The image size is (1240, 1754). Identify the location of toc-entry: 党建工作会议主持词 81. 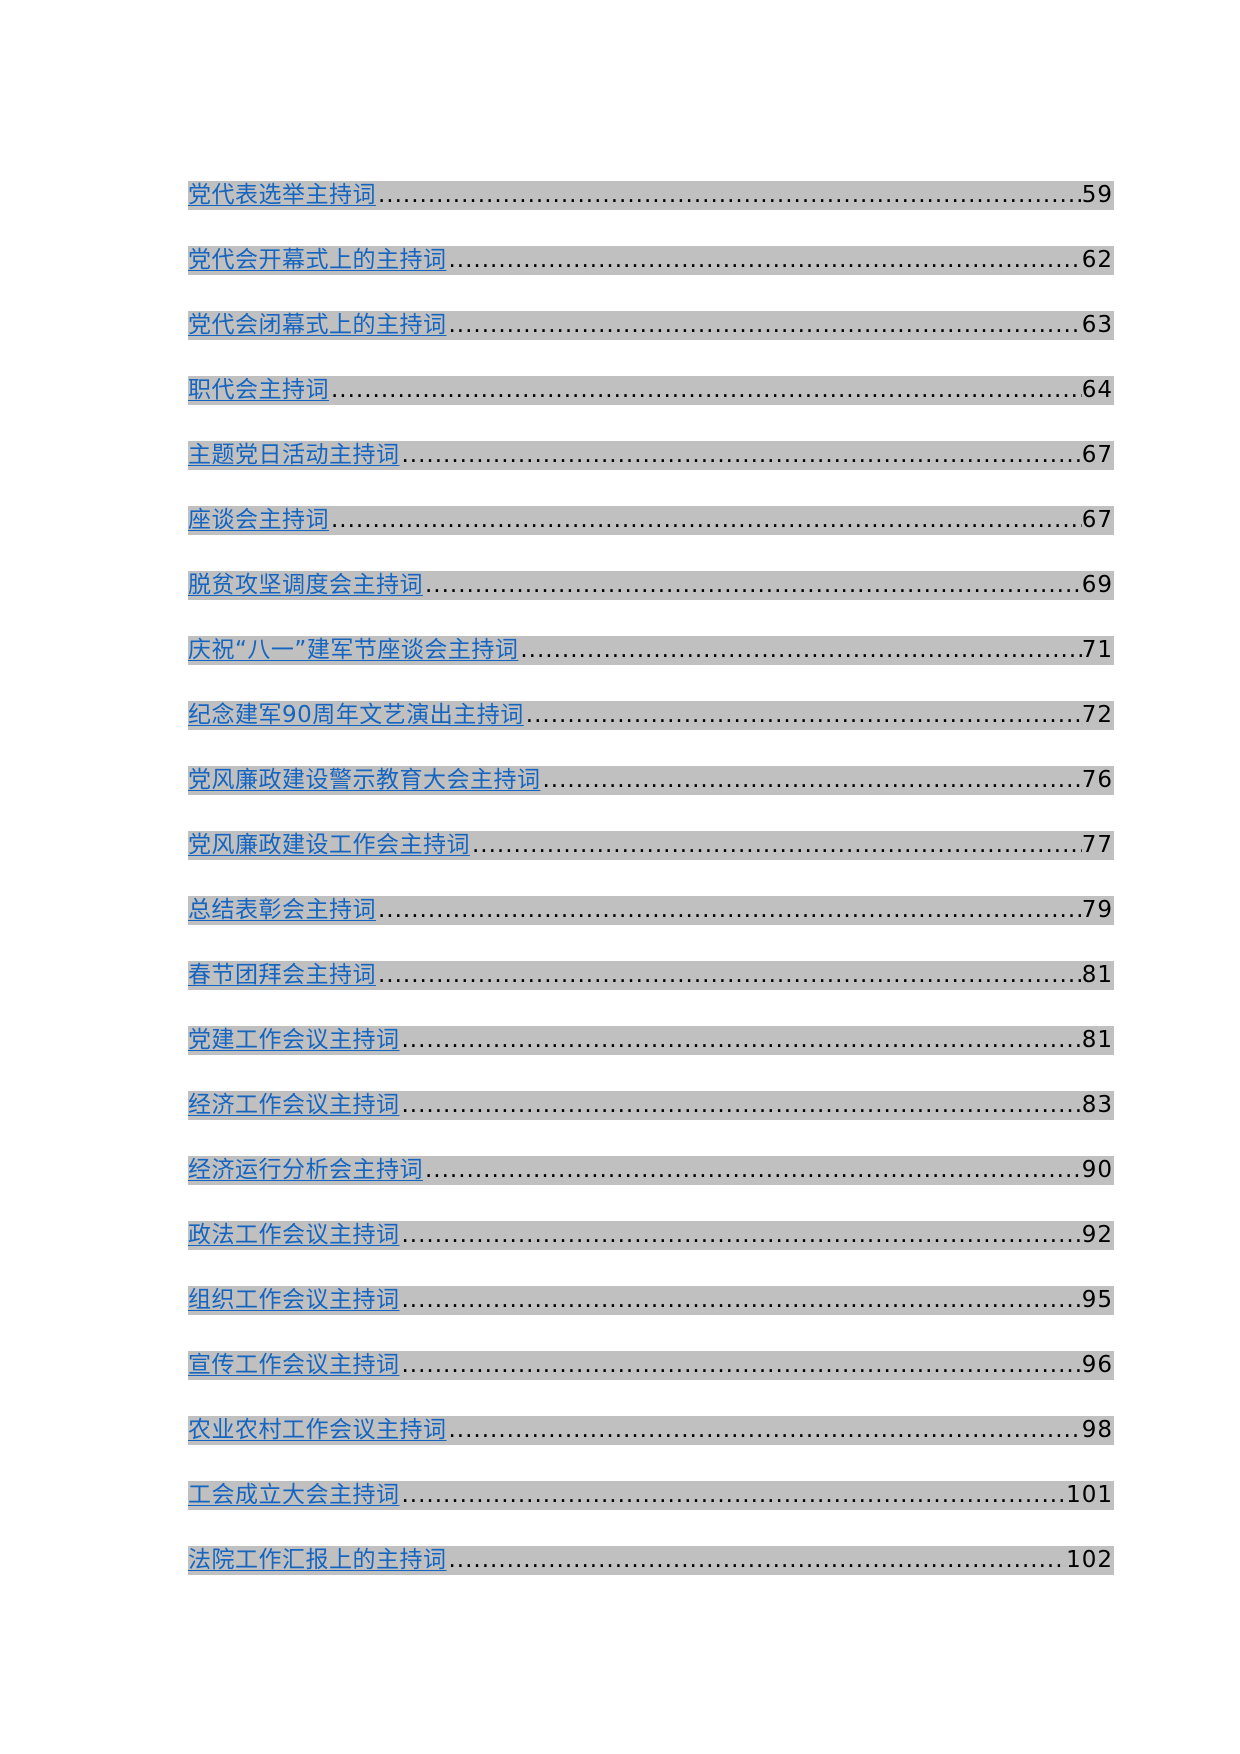
(651, 1040).